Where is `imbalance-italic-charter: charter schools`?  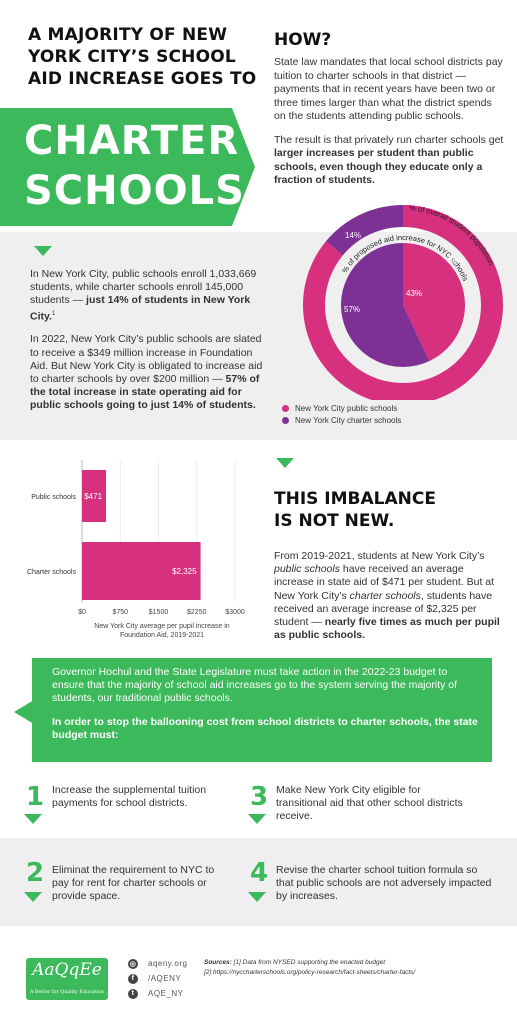
imbalance-italic-charter: charter schools is located at coordinates (385, 595).